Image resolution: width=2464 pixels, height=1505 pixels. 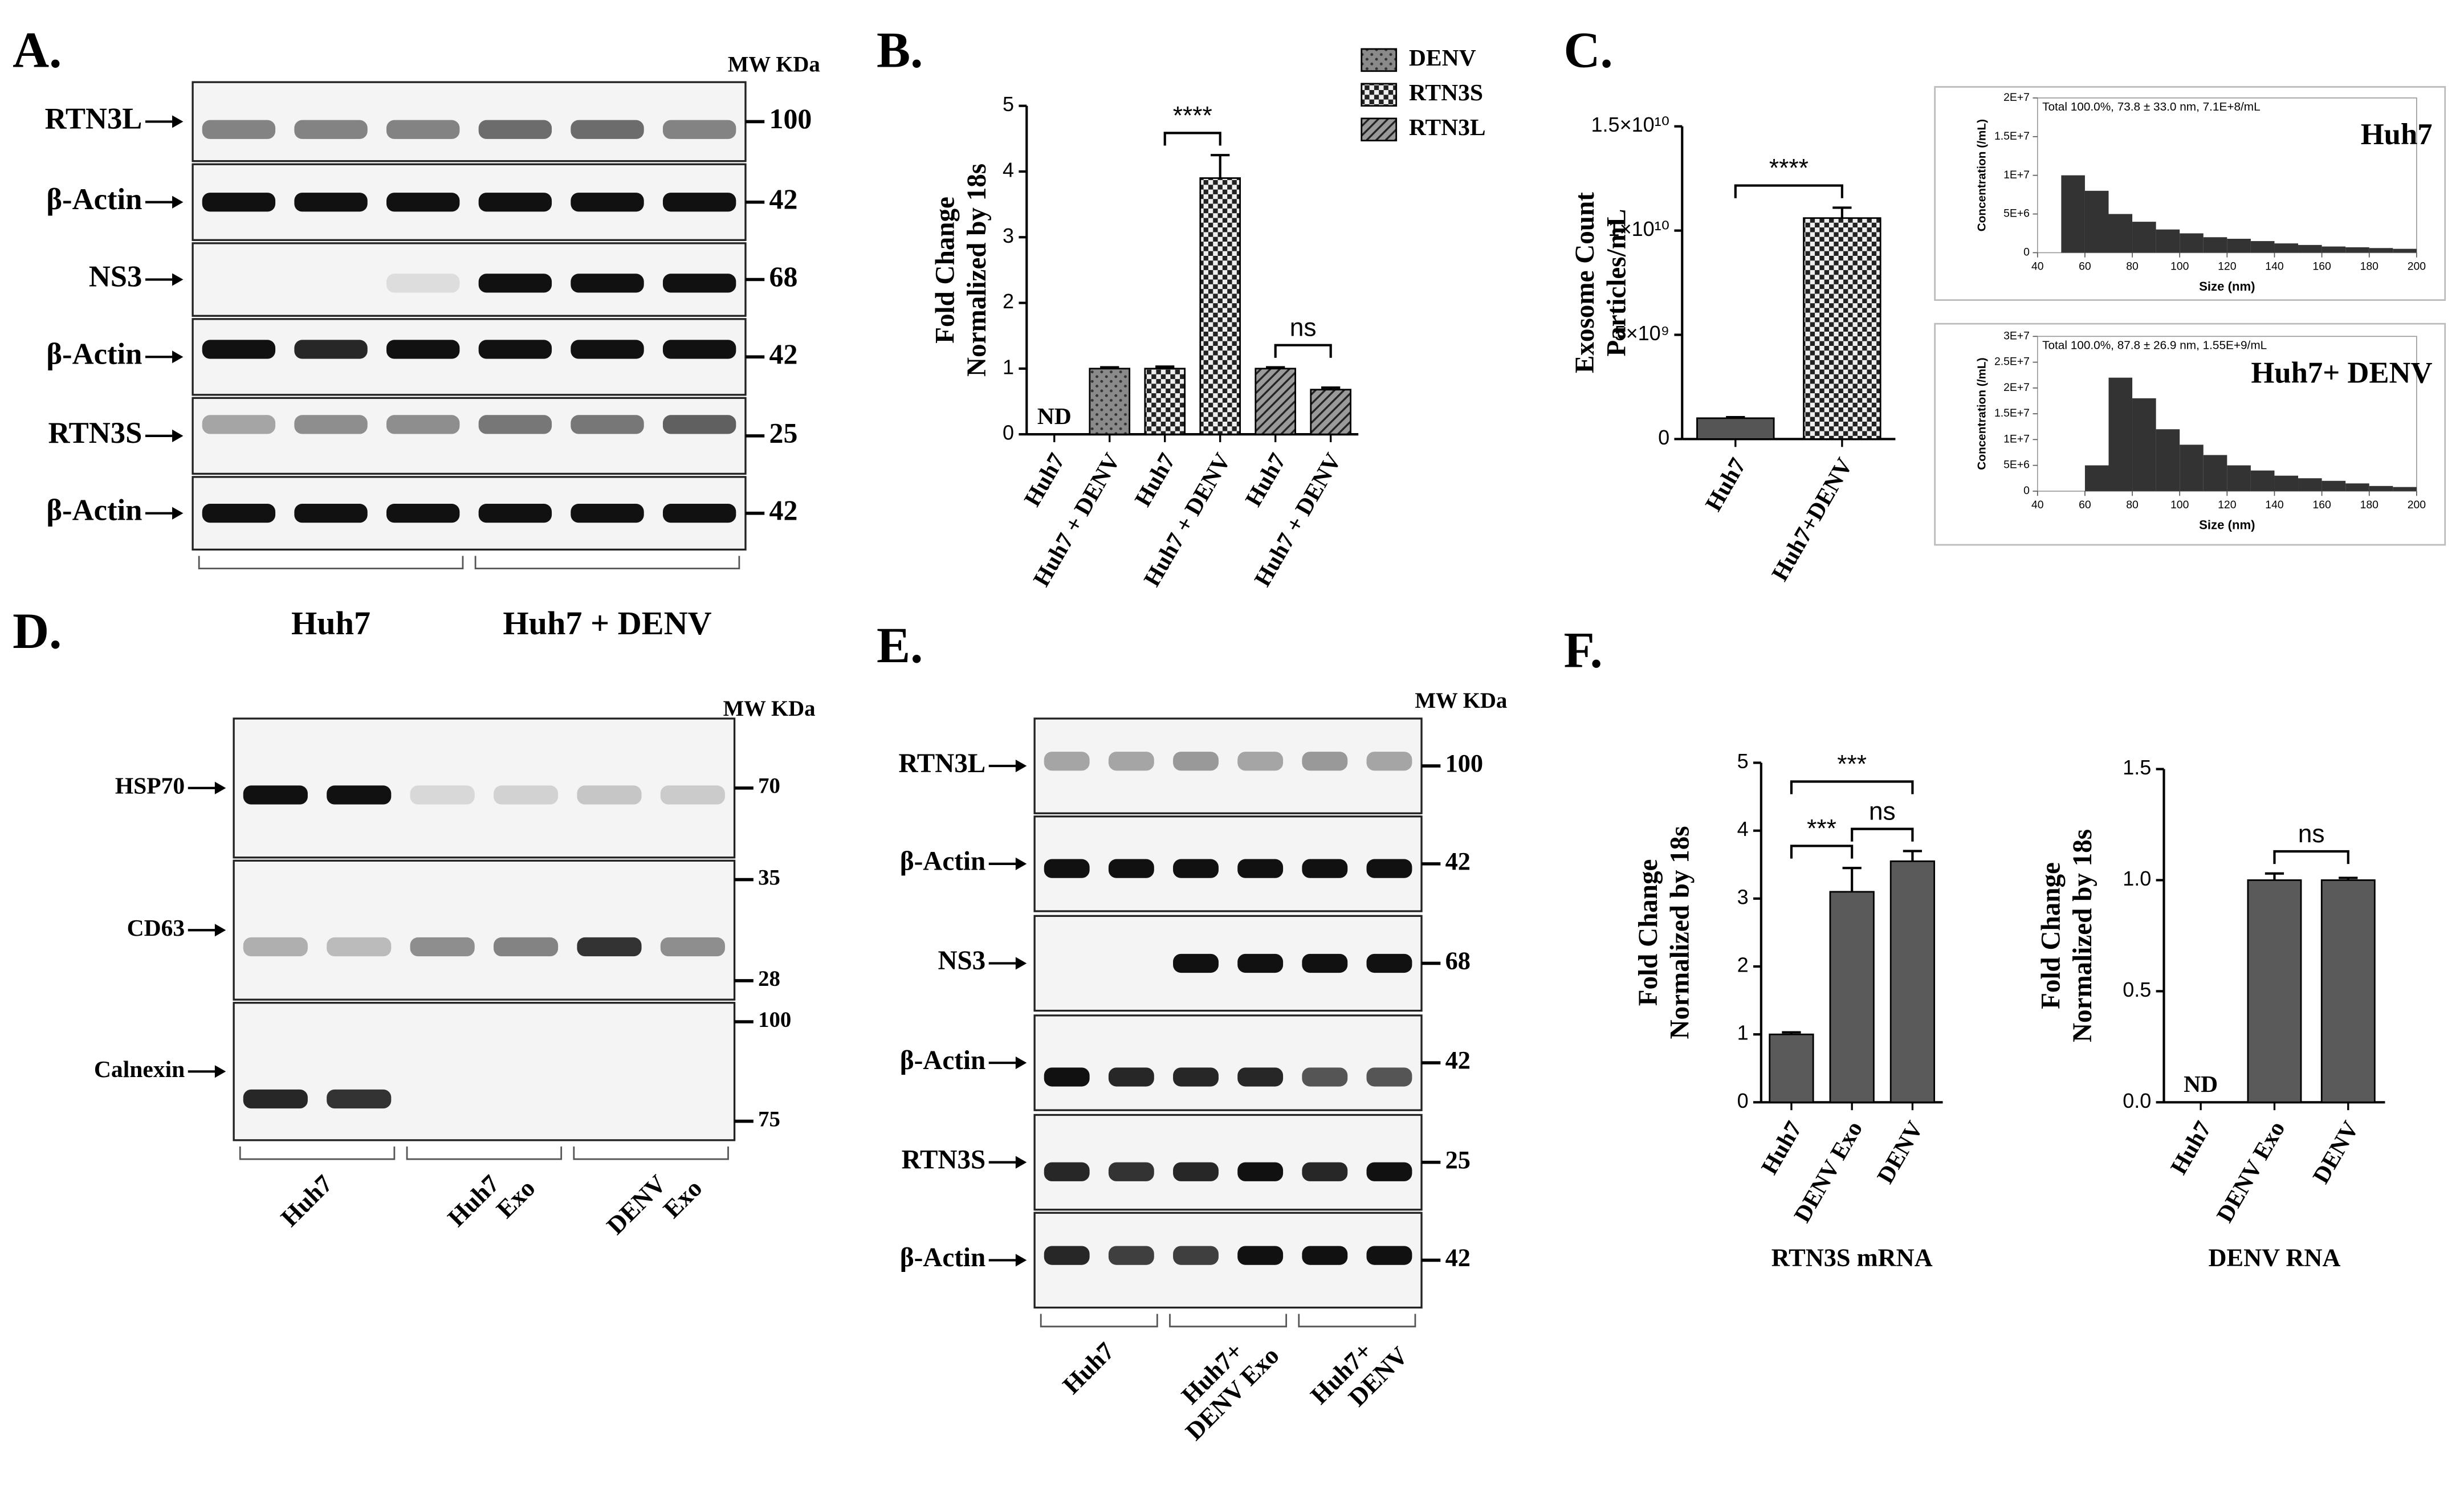 I want to click on y-axis-title: Fold Change Normalized by 18s, so click(x=2066, y=935).